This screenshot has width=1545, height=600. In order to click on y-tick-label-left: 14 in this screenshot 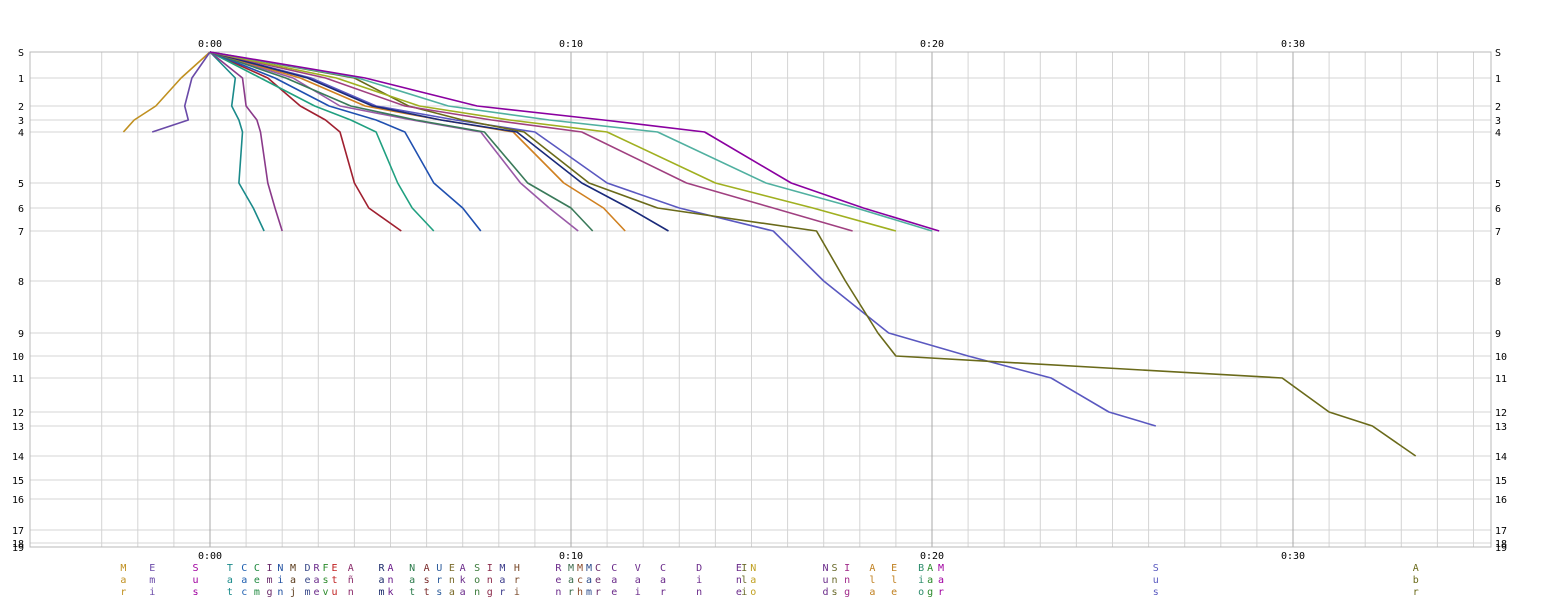, I will do `click(18, 457)`.